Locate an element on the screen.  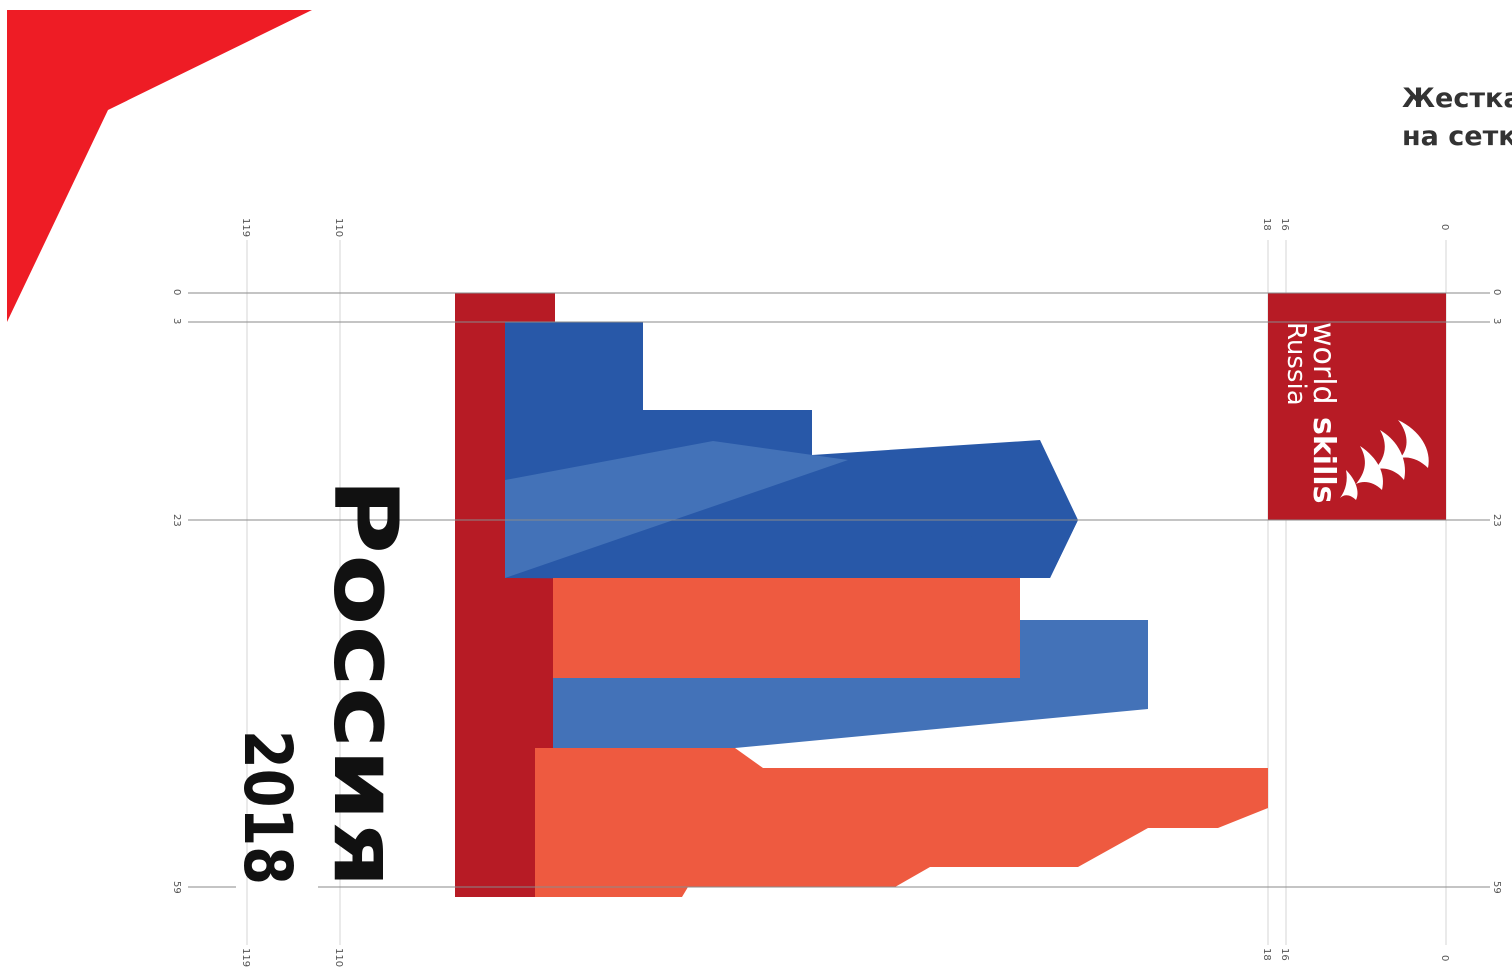
title-line-2: на сетк is located at coordinates (1457, 136).